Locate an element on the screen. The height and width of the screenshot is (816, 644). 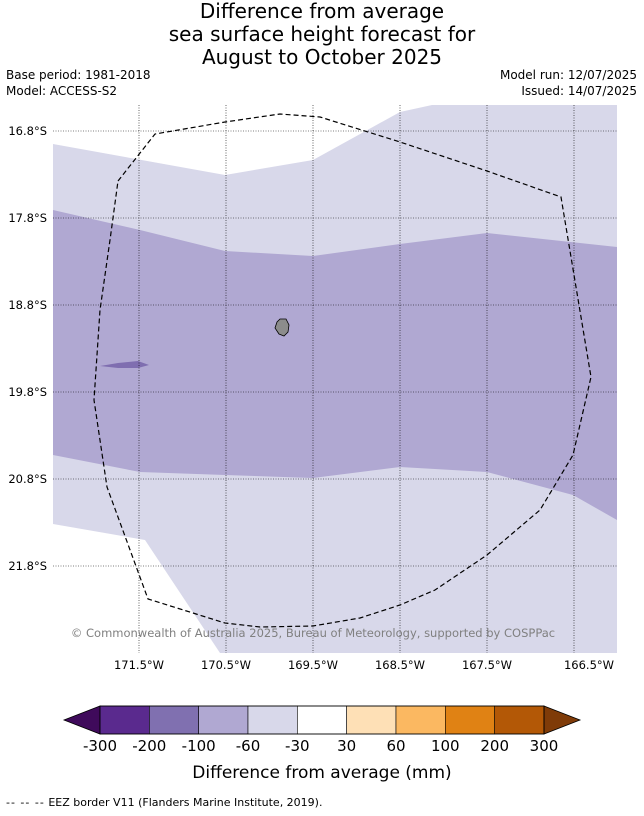
model-name: Model: ACCESS-S2 is located at coordinates (62, 91).